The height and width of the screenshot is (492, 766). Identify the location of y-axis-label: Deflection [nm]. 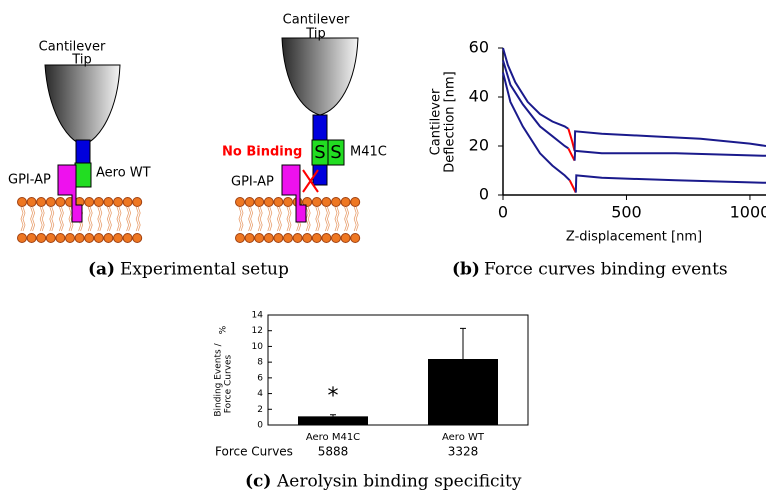
(450, 121).